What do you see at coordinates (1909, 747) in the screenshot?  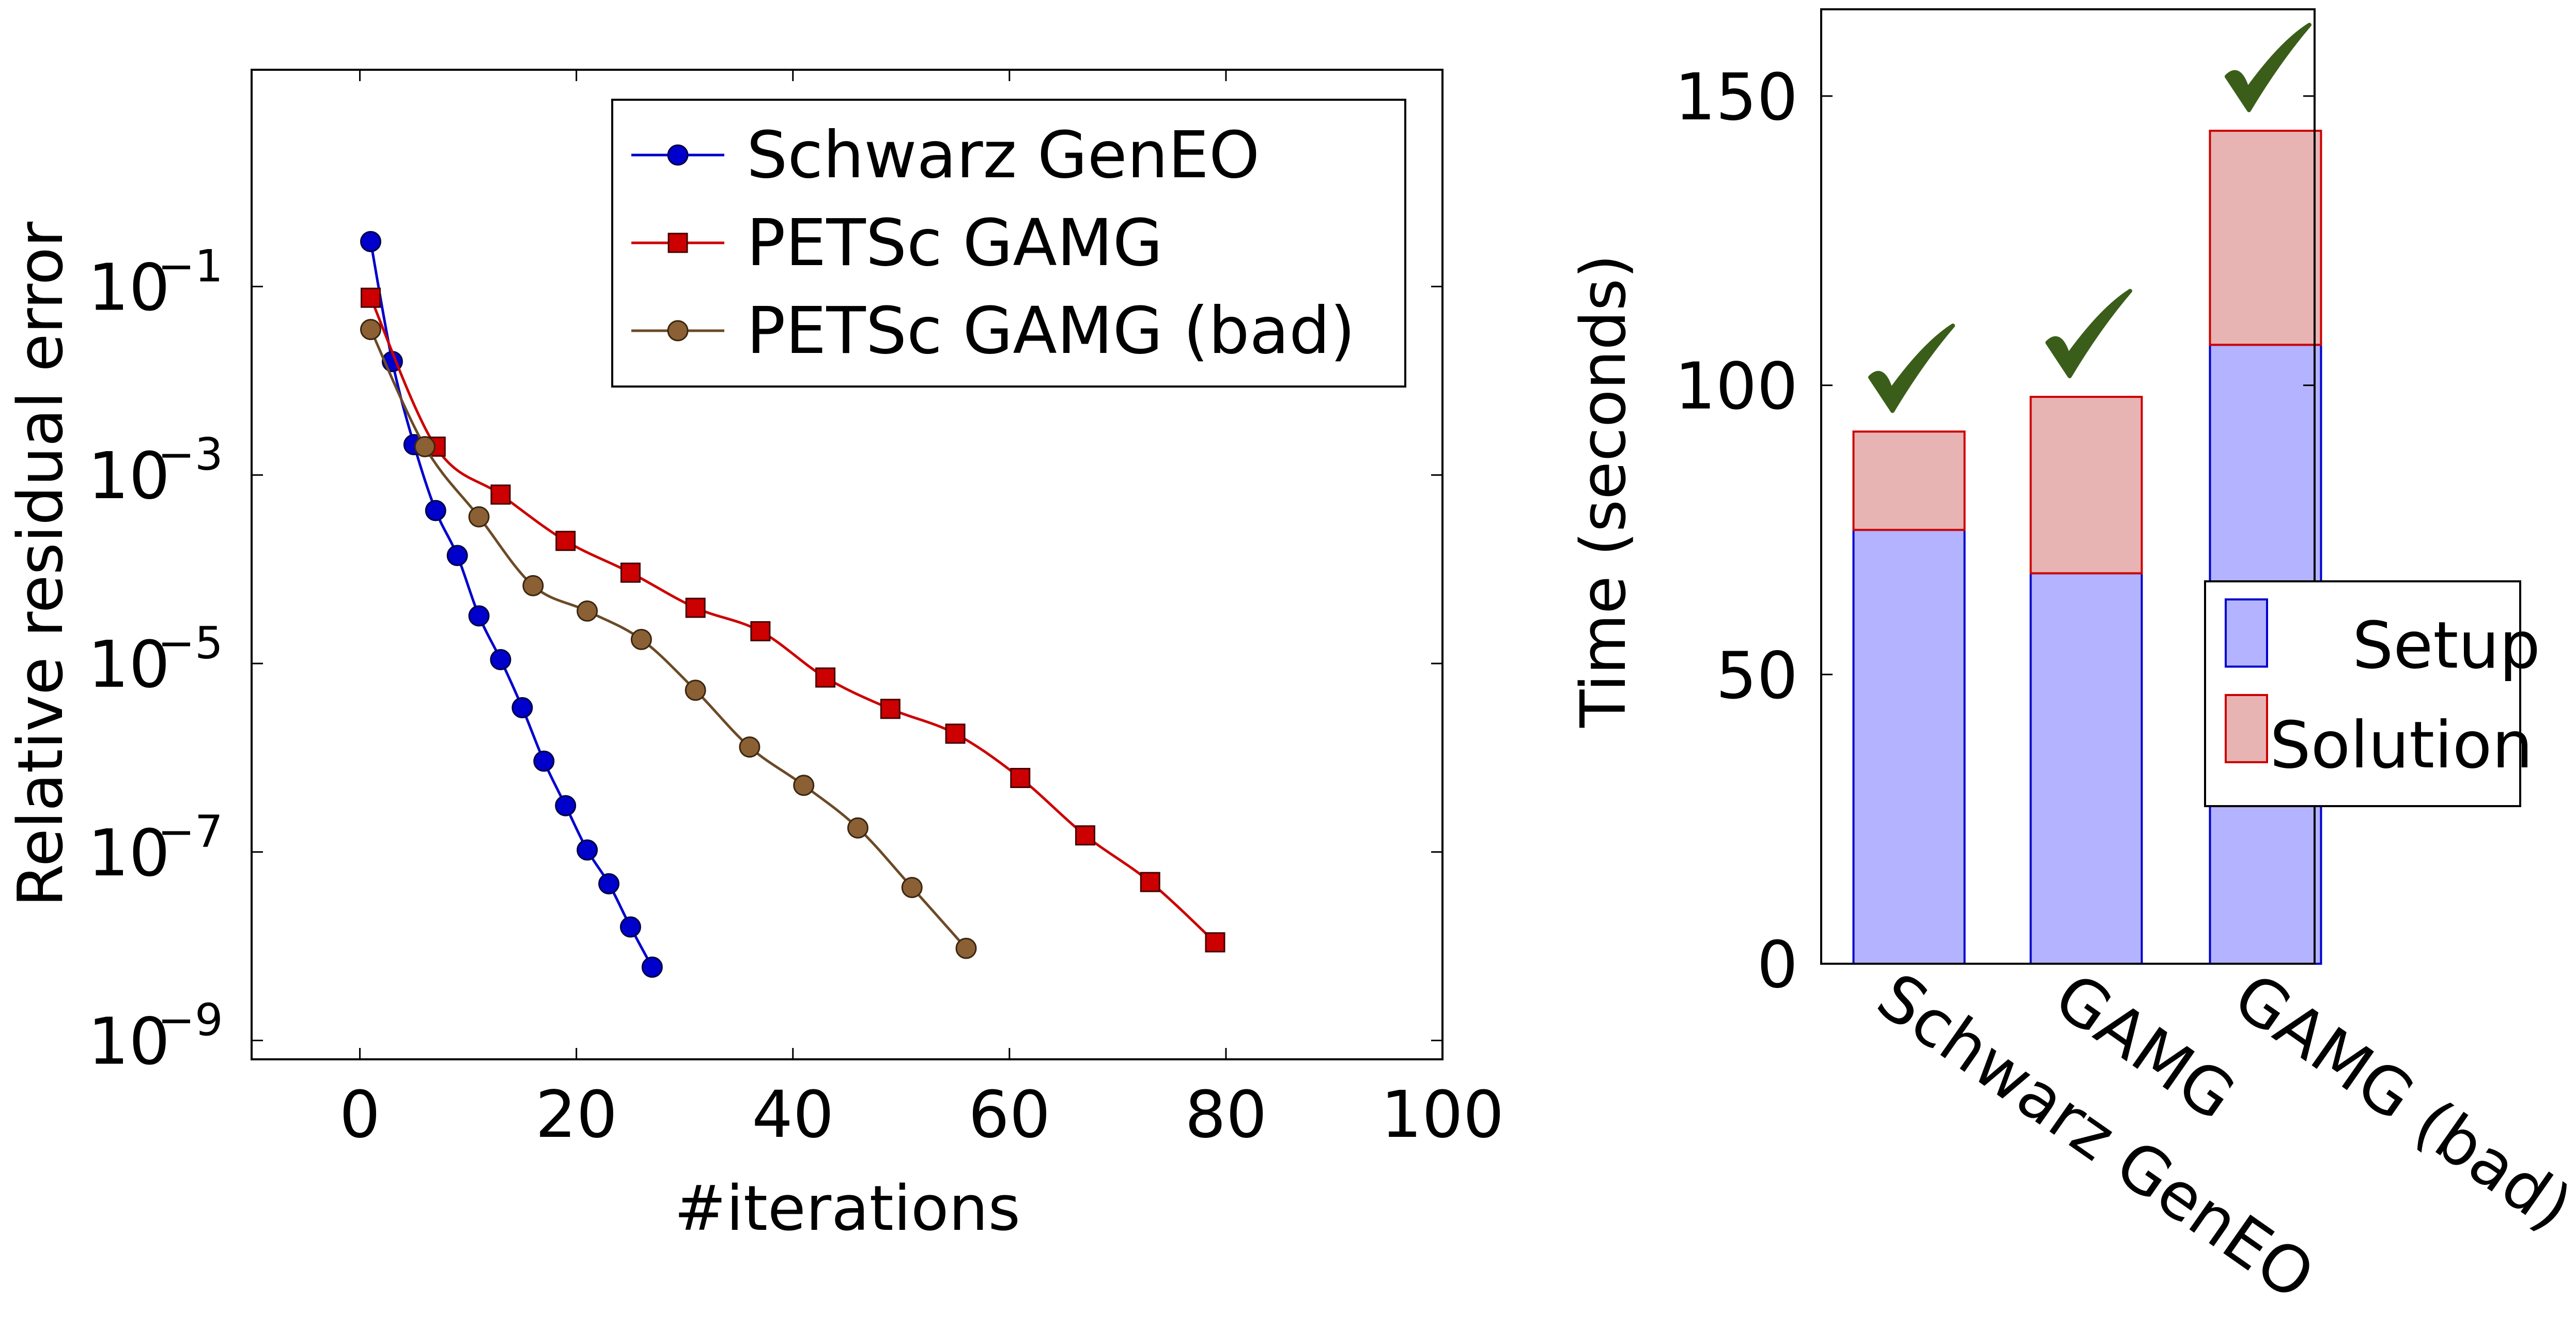 I see `bar-setup-schwarz-geneo` at bounding box center [1909, 747].